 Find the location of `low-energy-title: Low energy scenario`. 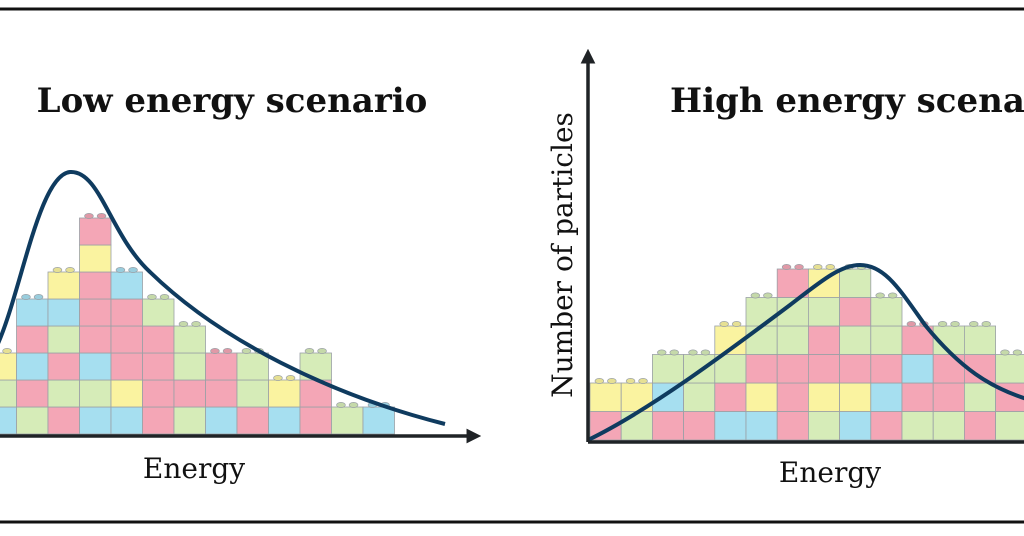

low-energy-title: Low energy scenario is located at coordinates (232, 101).